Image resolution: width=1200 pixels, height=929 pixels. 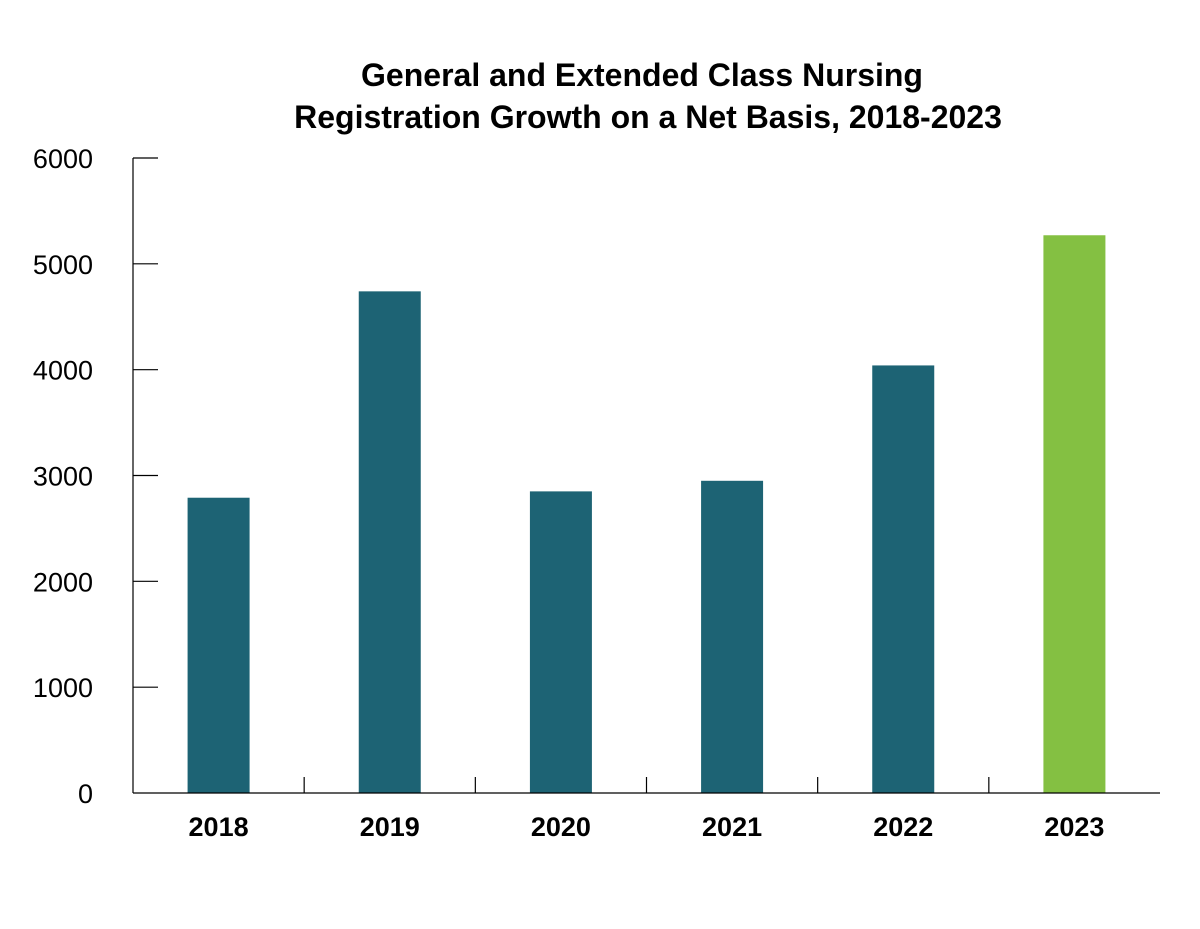 I want to click on bar-2019, so click(x=389, y=542).